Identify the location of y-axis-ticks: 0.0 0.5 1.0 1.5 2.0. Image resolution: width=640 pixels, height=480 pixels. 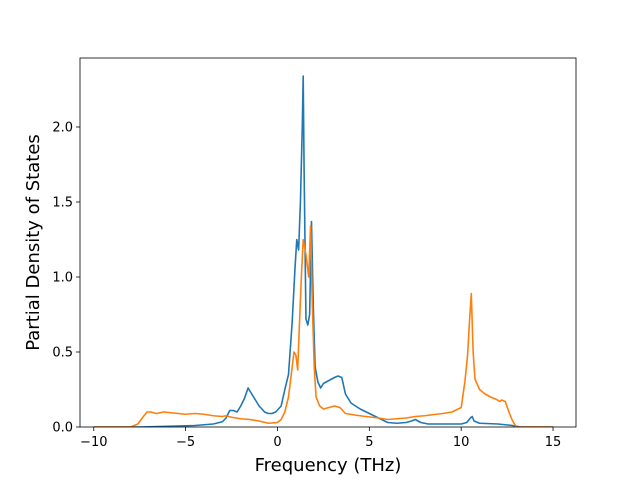
(66, 278).